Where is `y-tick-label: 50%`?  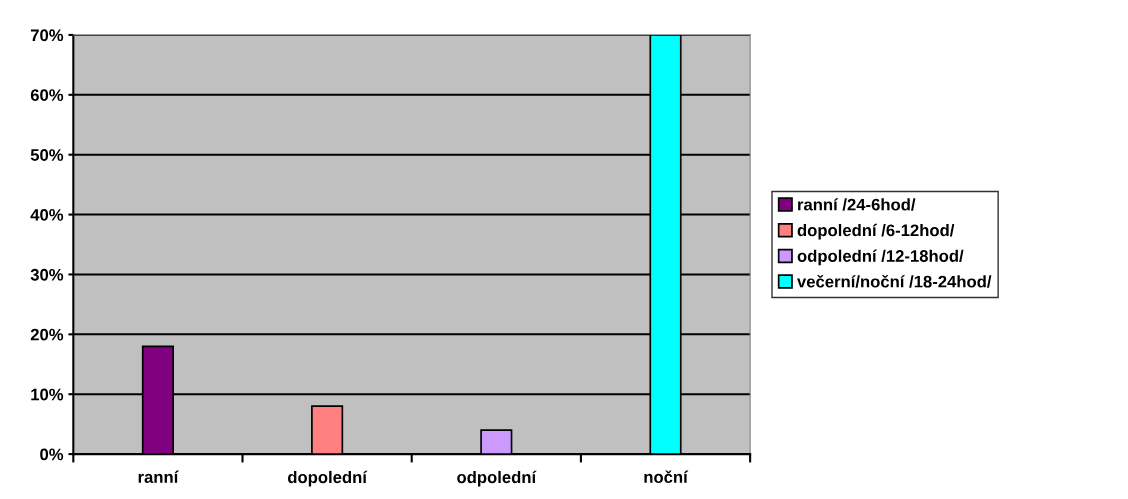
y-tick-label: 50% is located at coordinates (47, 155).